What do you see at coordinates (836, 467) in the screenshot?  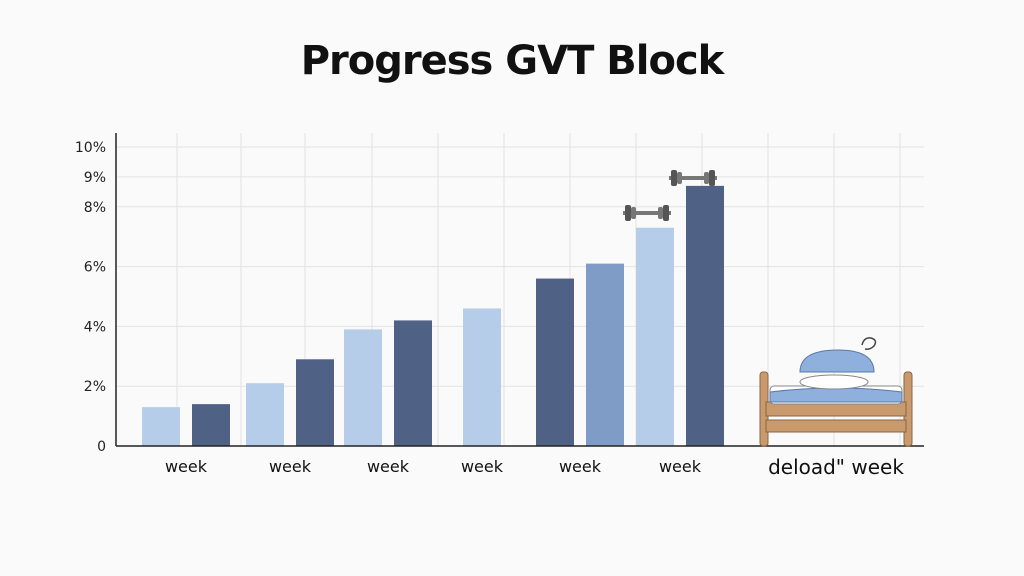 I see `x-category-label: deload" week` at bounding box center [836, 467].